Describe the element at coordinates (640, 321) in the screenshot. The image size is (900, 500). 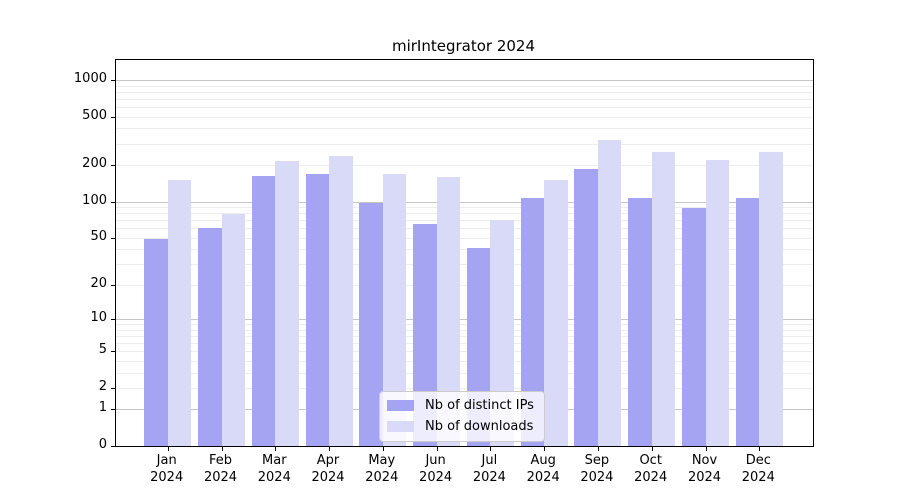
I see `bar-distinct-ips-oct` at that location.